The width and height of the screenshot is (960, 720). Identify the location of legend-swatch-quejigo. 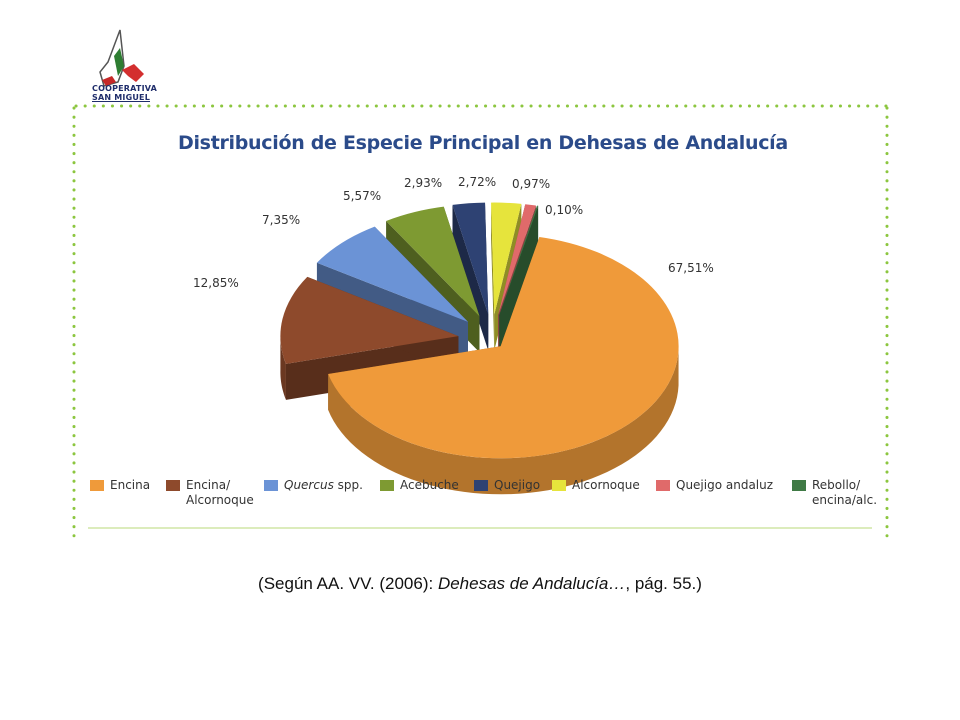
(481, 485).